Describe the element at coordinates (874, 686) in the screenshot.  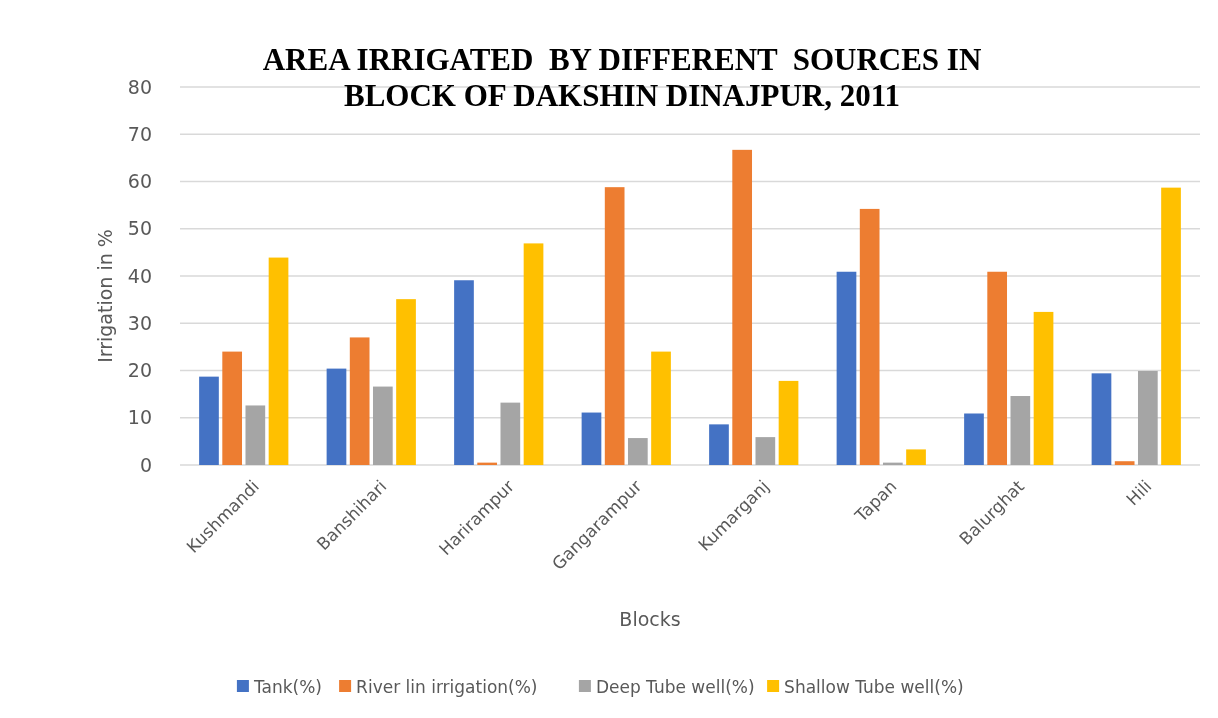
I see `legend-label: Shallow Tube well(%)` at that location.